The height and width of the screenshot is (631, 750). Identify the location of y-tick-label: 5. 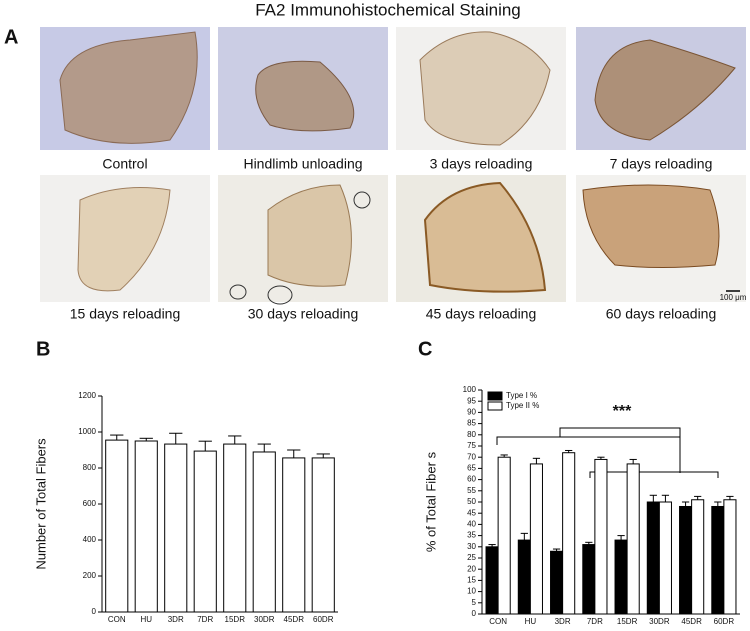
(474, 602).